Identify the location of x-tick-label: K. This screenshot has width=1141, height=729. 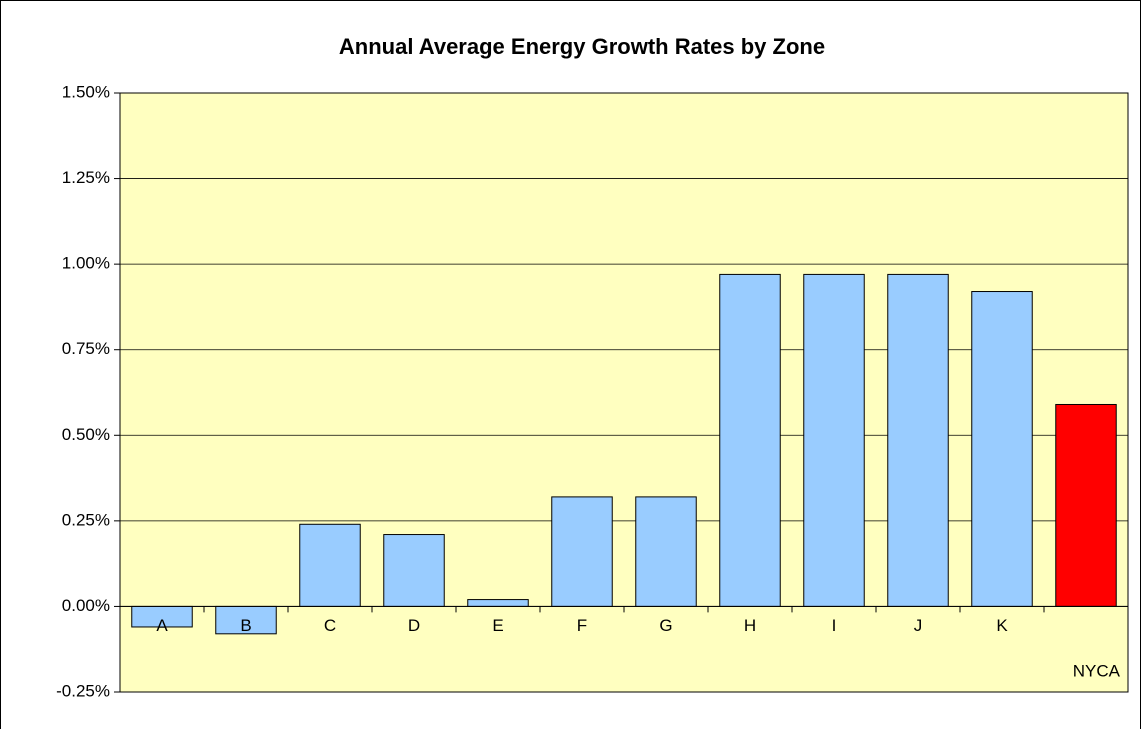
(1002, 625).